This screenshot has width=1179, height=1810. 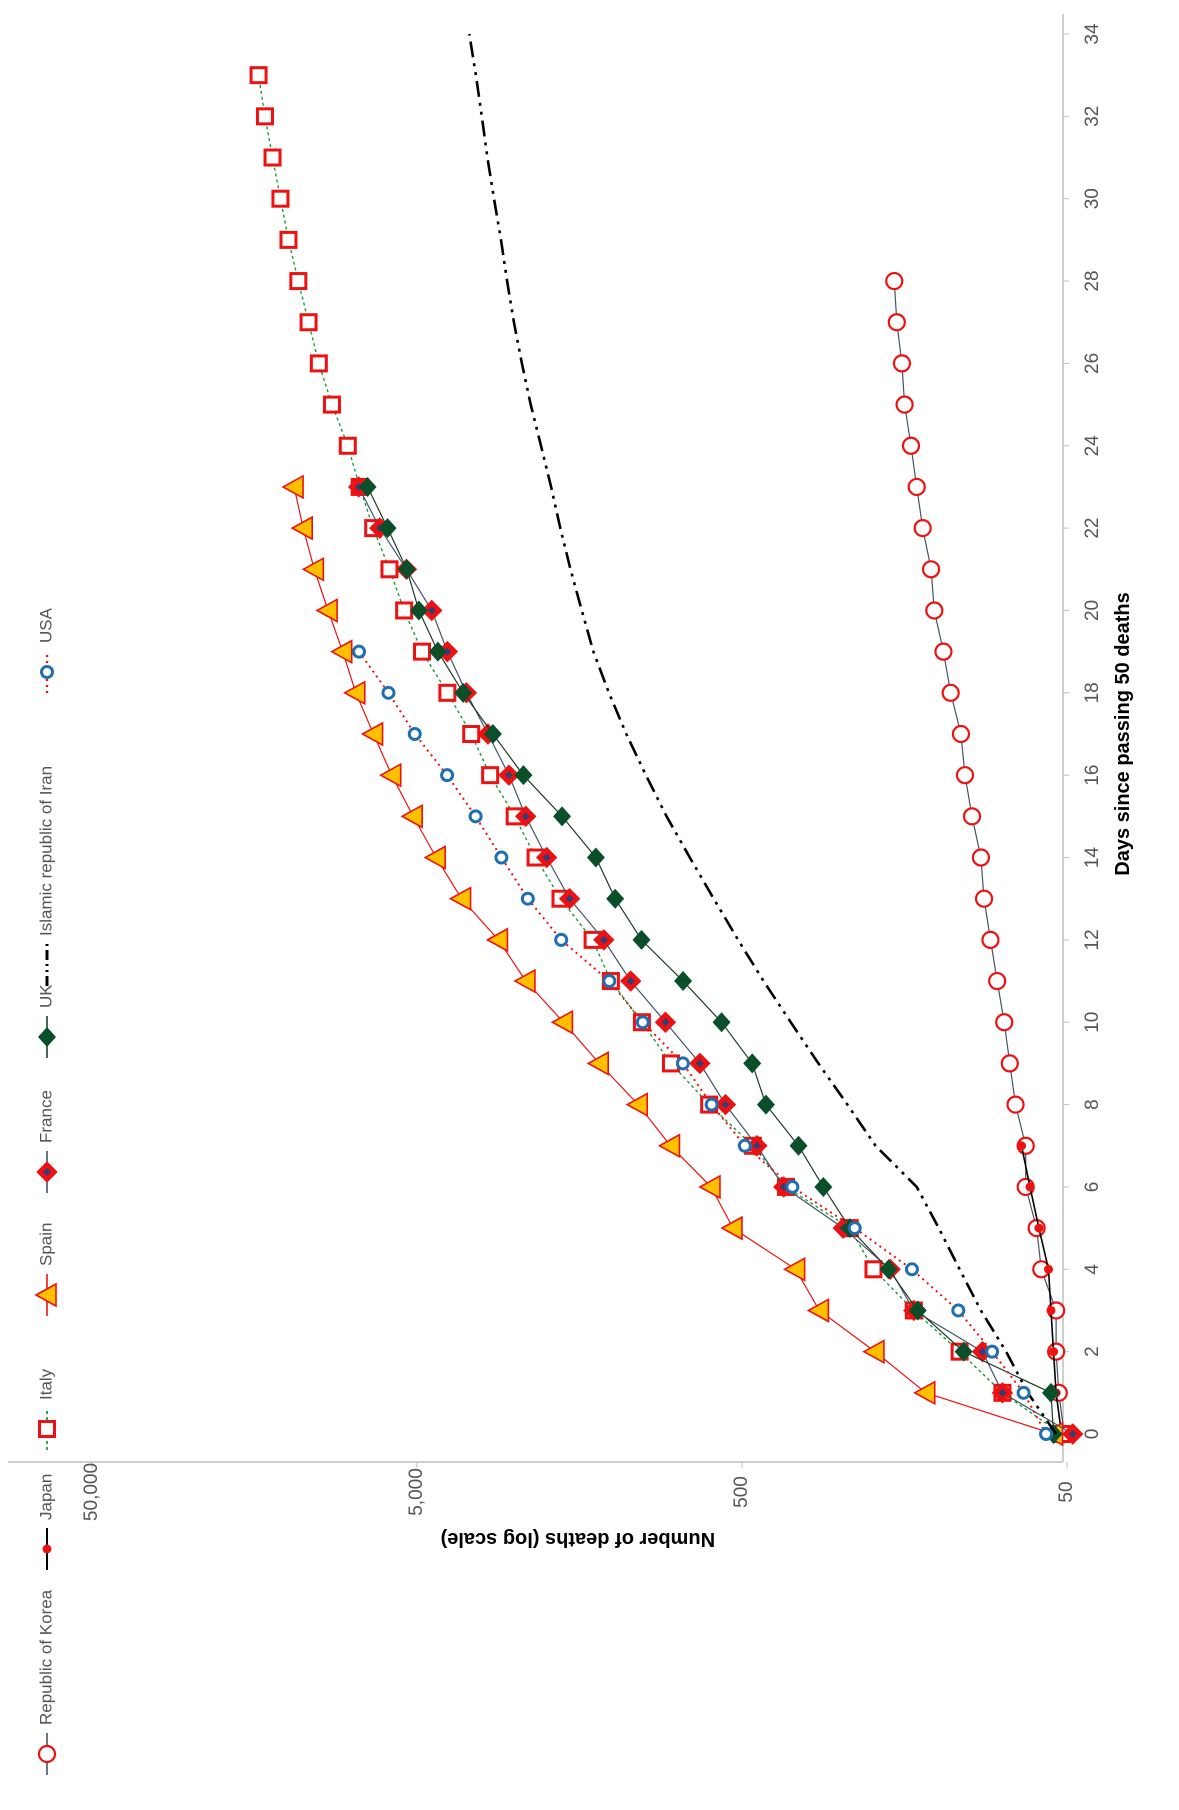 I want to click on x-tick-label: 8, so click(x=1092, y=1104).